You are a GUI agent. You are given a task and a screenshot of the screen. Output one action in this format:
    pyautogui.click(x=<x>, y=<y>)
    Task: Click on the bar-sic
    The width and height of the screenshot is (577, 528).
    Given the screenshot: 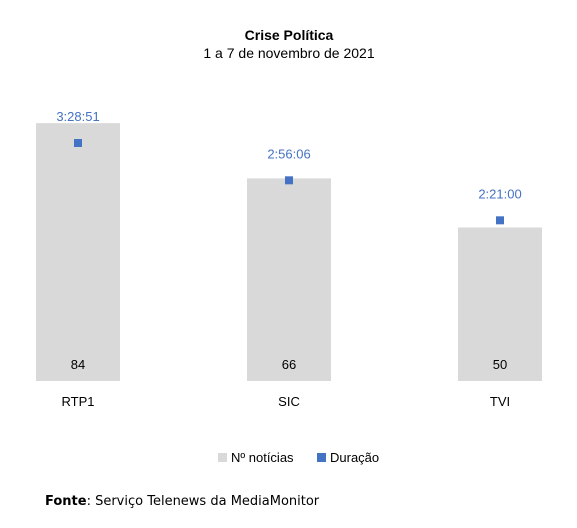 What is the action you would take?
    pyautogui.click(x=289, y=279)
    